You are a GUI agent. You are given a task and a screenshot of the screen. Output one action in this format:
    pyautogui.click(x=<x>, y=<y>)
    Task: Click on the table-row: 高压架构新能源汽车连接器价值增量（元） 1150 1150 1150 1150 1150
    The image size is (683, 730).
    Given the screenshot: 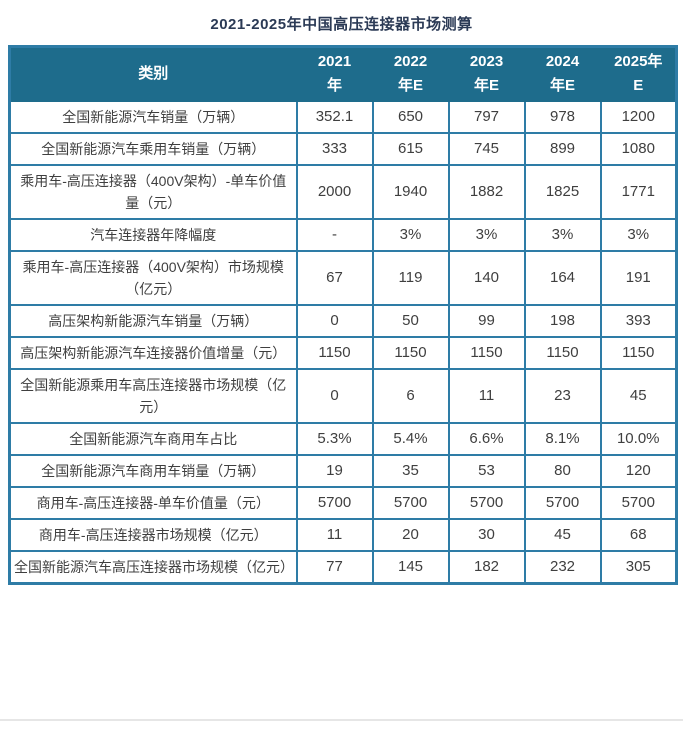 What is the action you would take?
    pyautogui.click(x=343, y=353)
    